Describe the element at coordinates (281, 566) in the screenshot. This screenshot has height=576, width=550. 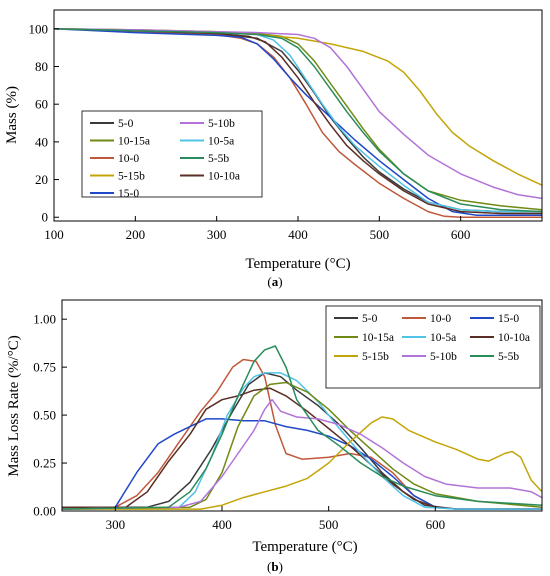
I see `panel-b-label-close: )` at that location.